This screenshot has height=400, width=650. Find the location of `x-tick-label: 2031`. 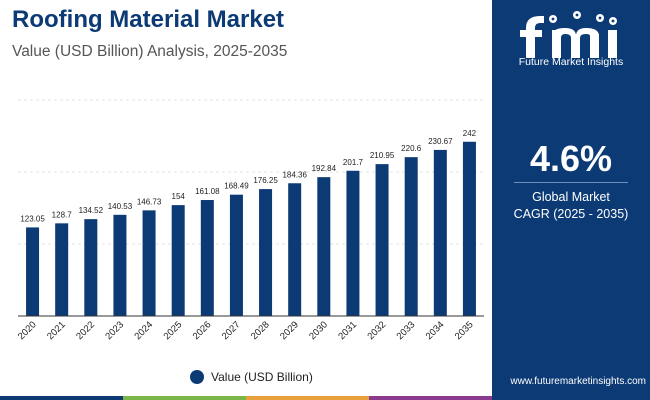

x-tick-label: 2031 is located at coordinates (347, 330).